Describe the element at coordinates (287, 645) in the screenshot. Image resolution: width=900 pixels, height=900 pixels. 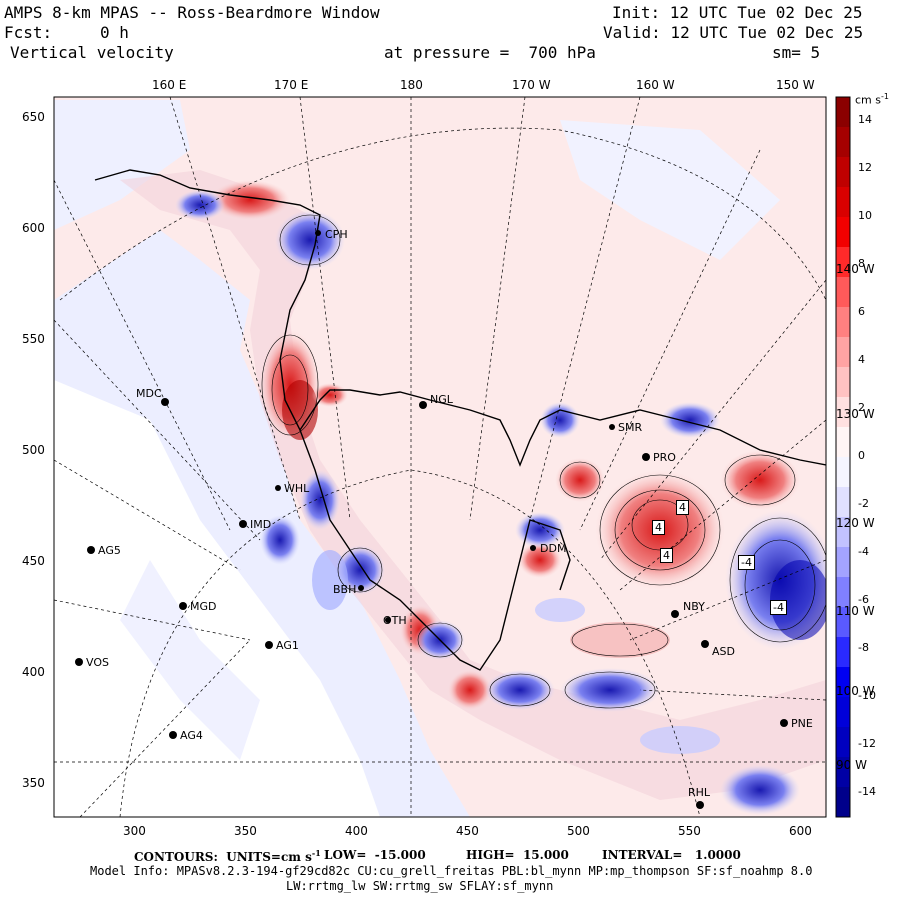
I see `station-ag1: AG1` at that location.